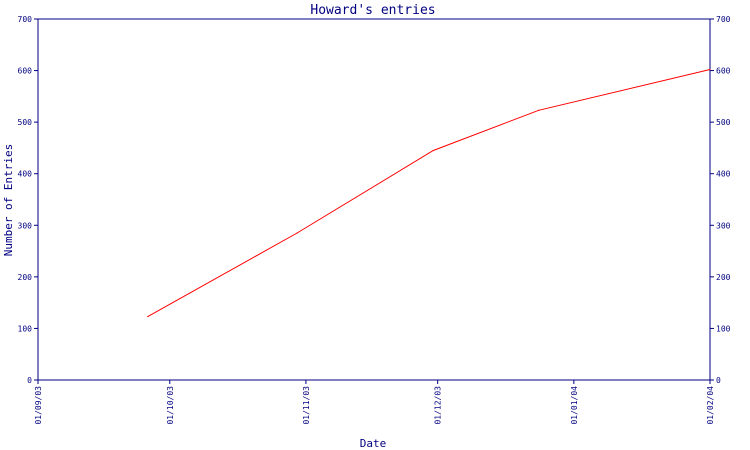 The image size is (750, 450). I want to click on y-tick-label-right: 400, so click(723, 174).